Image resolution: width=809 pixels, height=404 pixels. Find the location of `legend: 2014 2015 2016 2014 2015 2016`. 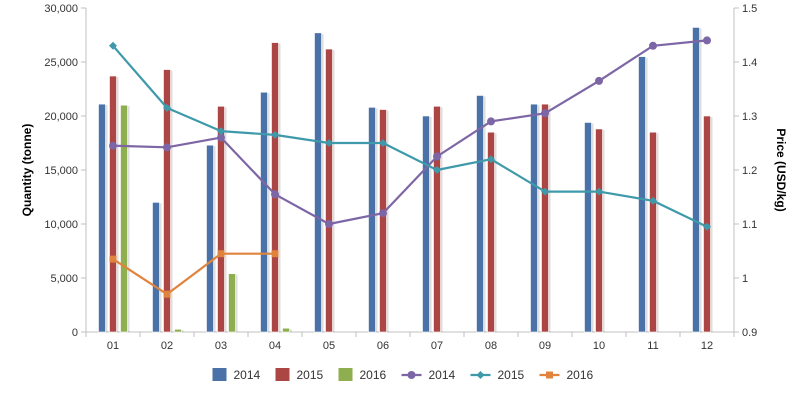

legend: 2014 2015 2016 2014 2015 2016 is located at coordinates (403, 375).